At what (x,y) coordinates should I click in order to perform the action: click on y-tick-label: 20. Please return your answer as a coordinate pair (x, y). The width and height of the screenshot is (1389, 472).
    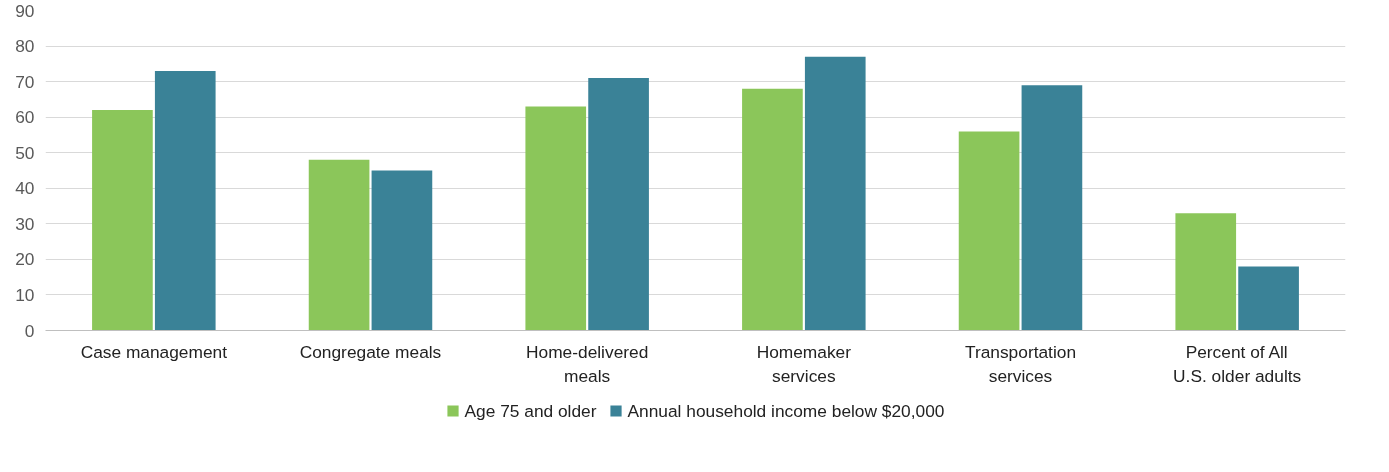
    Looking at the image, I should click on (25, 259).